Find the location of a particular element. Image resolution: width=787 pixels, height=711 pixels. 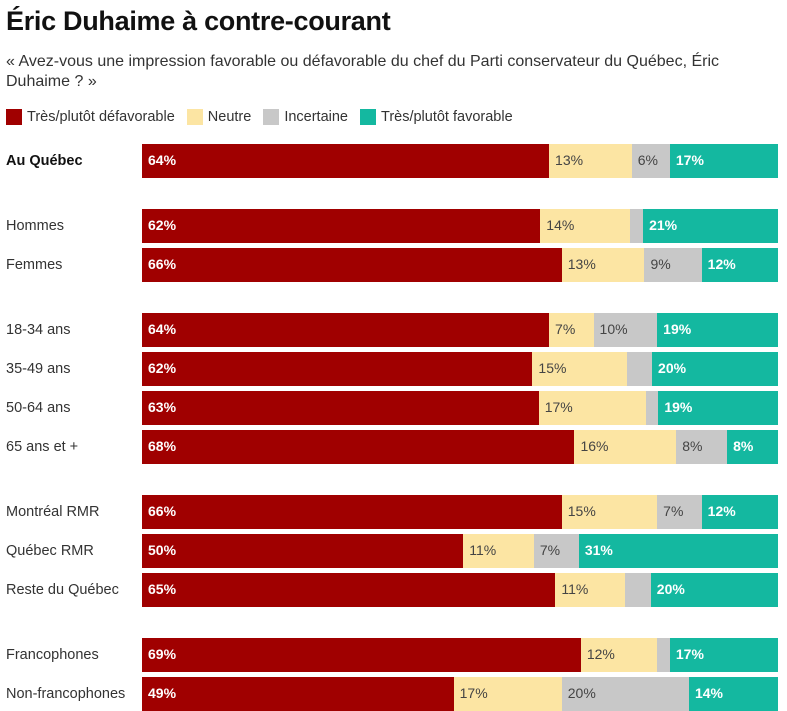

legend-item-neutre: Neutre is located at coordinates (218, 117).